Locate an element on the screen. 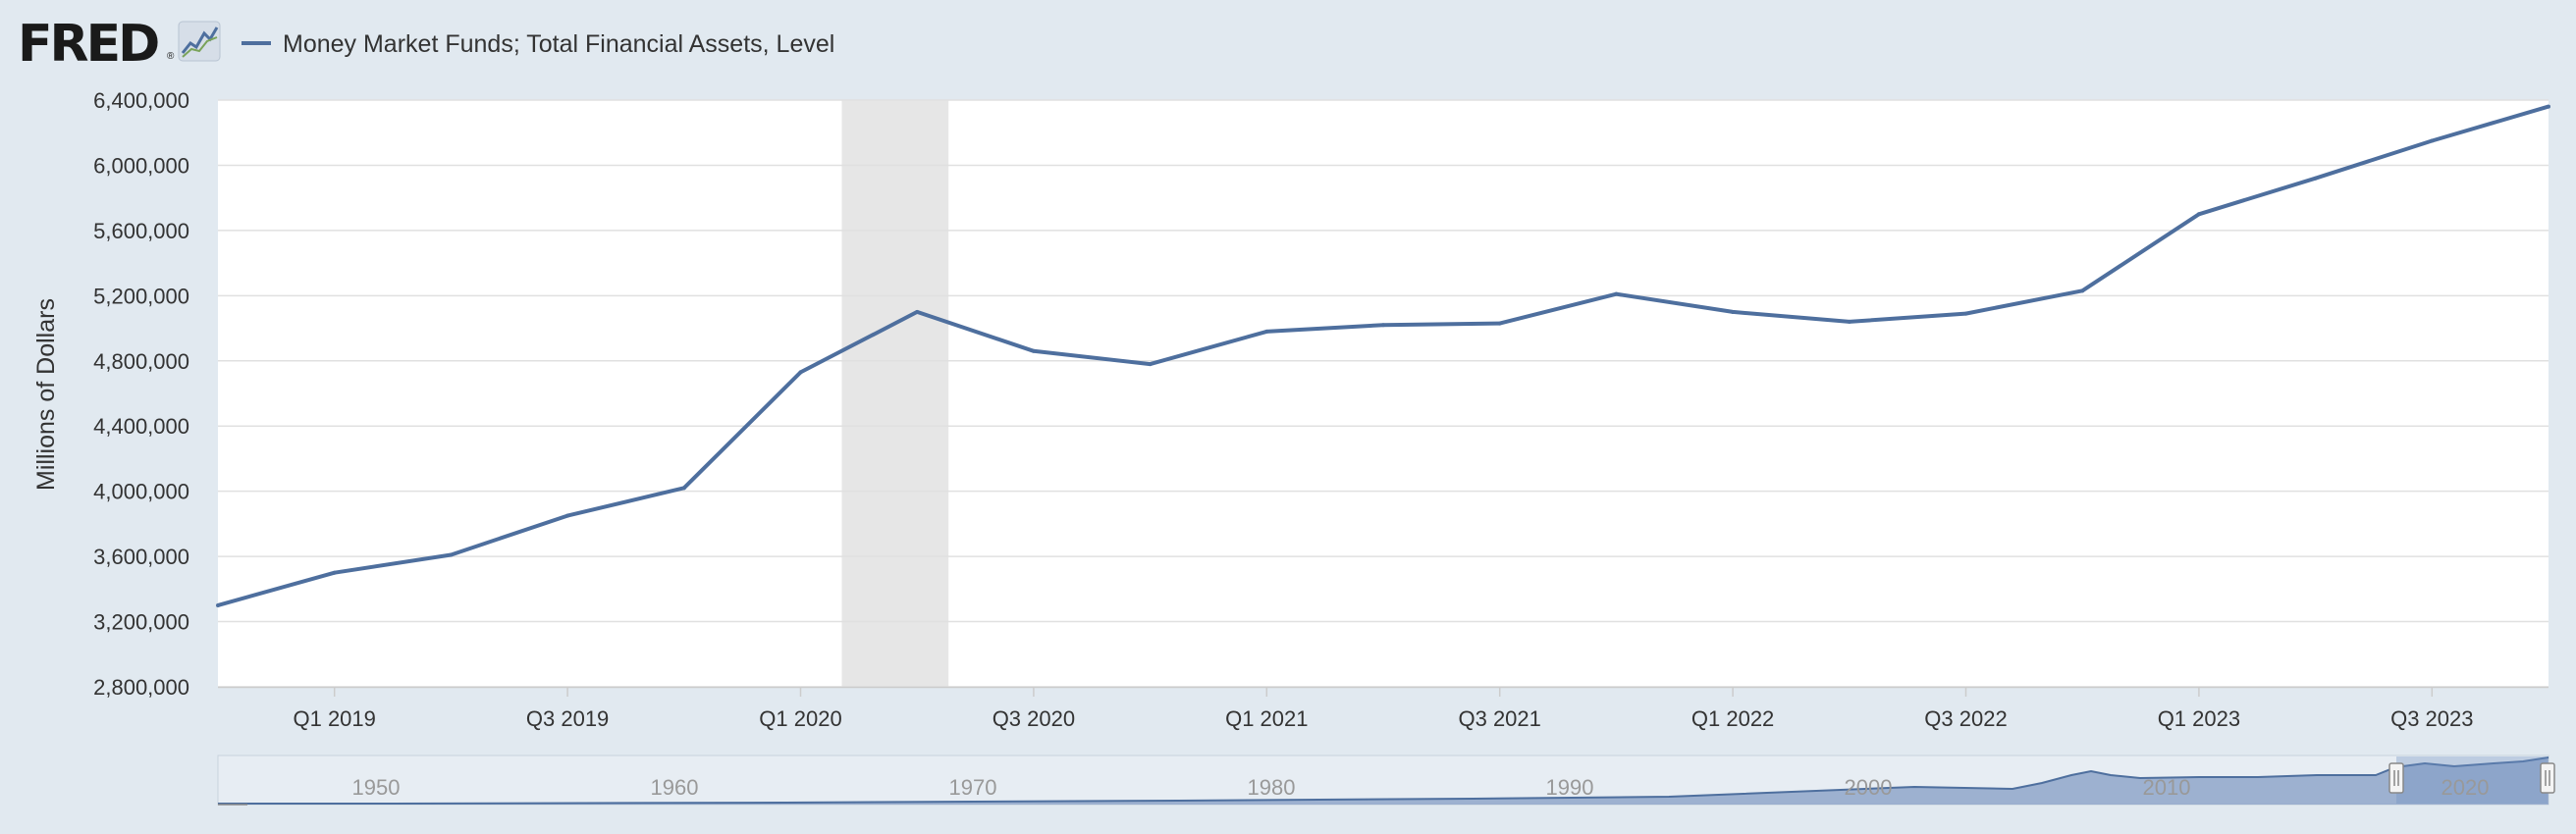 The image size is (2576, 834). y-tick-label: 4,800,000 is located at coordinates (141, 362).